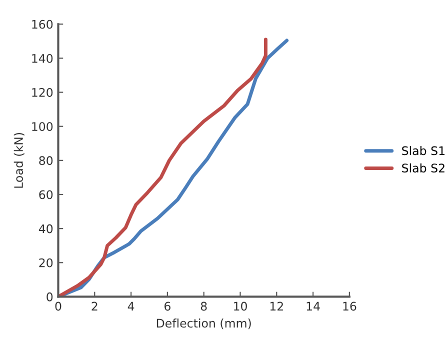  Describe the element at coordinates (313, 306) in the screenshot. I see `x-tick-label: 14` at that location.